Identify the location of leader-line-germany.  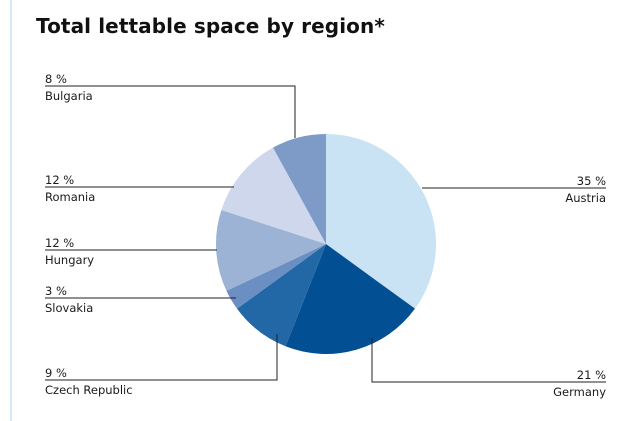
(488, 360).